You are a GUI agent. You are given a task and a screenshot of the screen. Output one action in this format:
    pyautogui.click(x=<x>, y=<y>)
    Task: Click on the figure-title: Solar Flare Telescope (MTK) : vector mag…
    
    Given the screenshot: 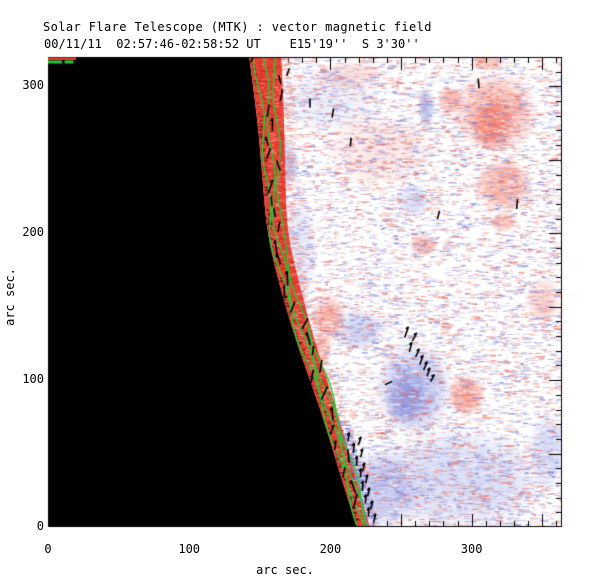 What is the action you would take?
    pyautogui.click(x=237, y=27)
    